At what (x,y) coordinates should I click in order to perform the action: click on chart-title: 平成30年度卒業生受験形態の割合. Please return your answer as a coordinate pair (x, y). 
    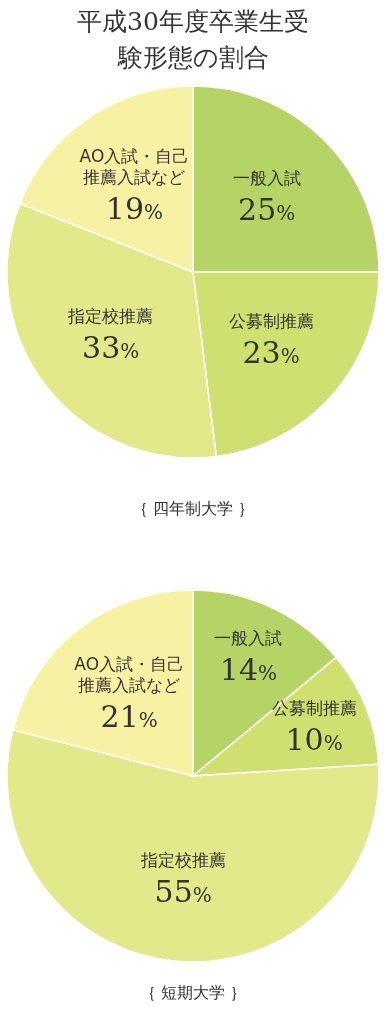
    Looking at the image, I should click on (193, 39).